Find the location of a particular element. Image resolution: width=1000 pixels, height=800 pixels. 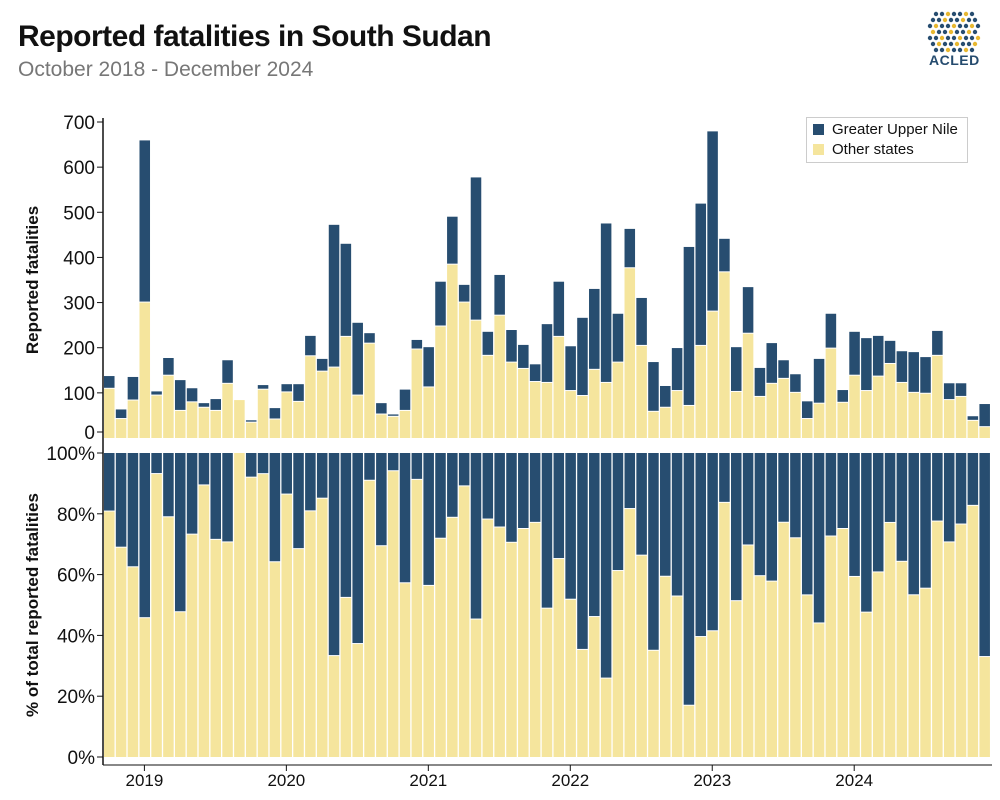

legend-label: Greater Upper Nile is located at coordinates (895, 129).